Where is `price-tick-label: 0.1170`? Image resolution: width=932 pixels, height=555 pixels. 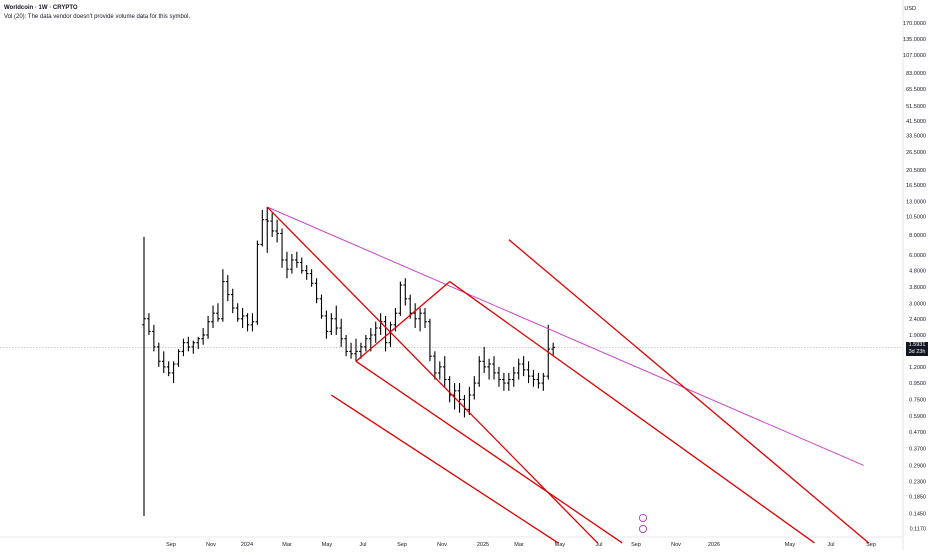 price-tick-label: 0.1170 is located at coordinates (918, 529).